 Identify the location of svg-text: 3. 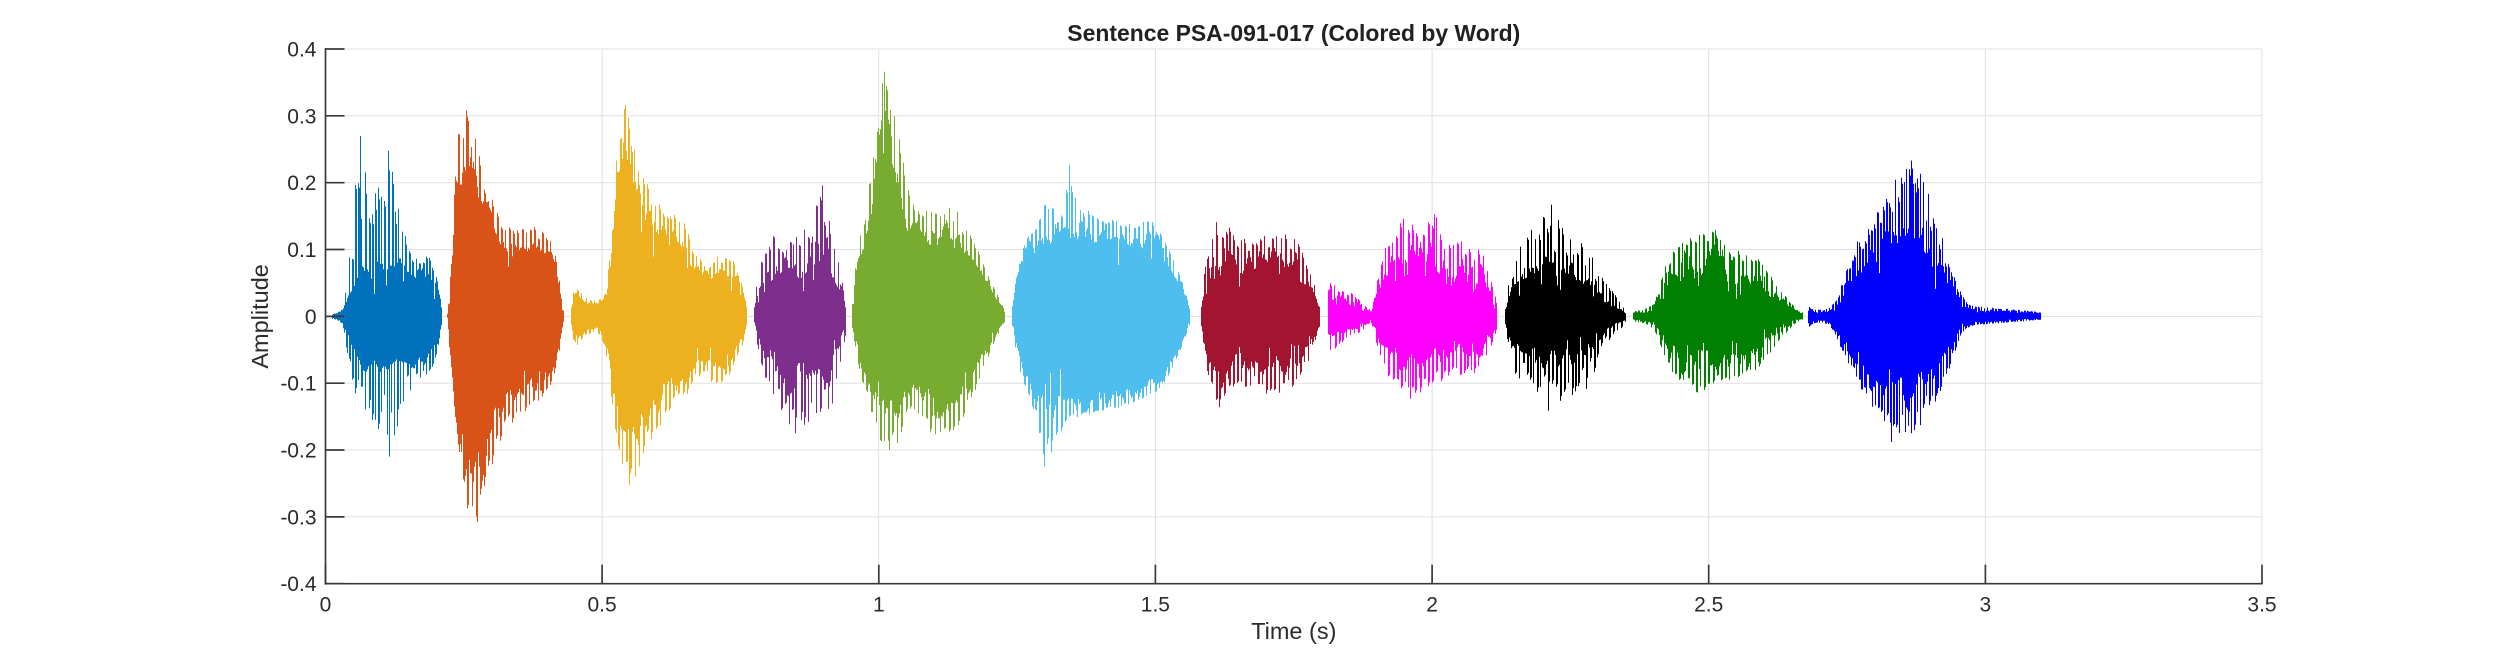
(1986, 605).